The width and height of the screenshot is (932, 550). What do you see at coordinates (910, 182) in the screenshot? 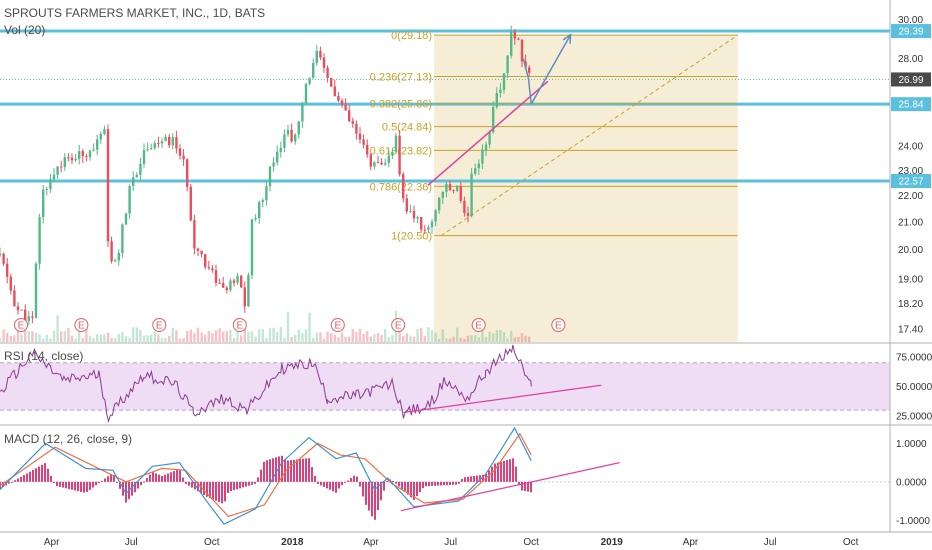
I see `price-level-tag-label: 22.57` at bounding box center [910, 182].